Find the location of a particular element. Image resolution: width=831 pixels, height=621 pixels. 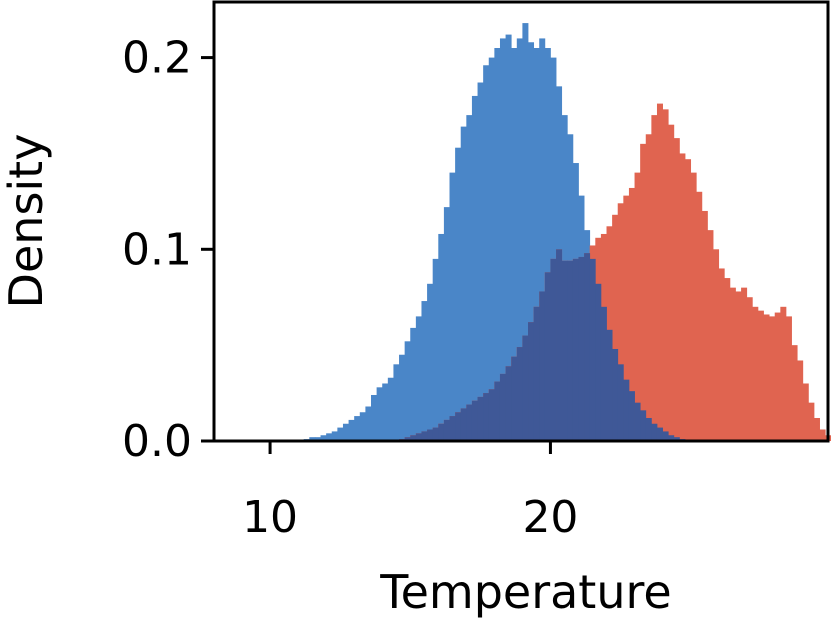

x-tick-label: 20 is located at coordinates (550, 517).